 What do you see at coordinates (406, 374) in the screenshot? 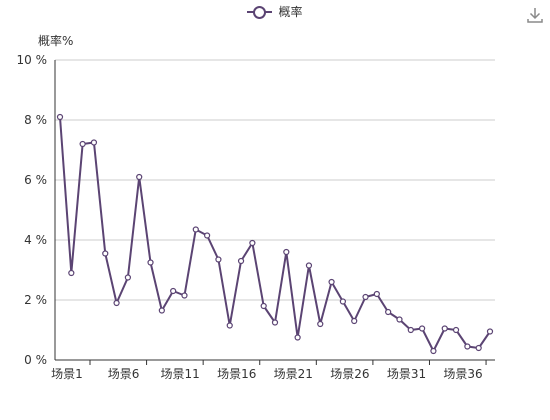
I see `x-tick-label: 场景31` at bounding box center [406, 374].